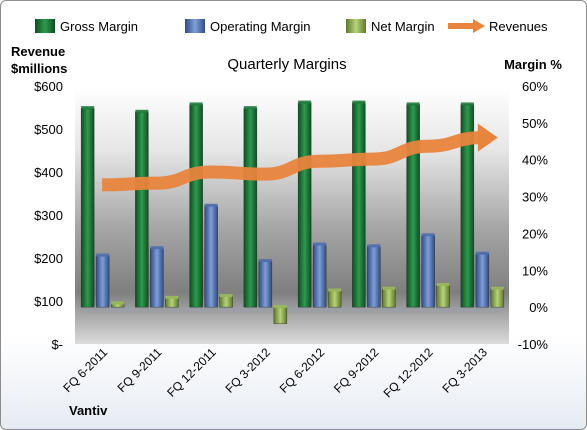  I want to click on legend-swatch-gross-margin, so click(45, 26).